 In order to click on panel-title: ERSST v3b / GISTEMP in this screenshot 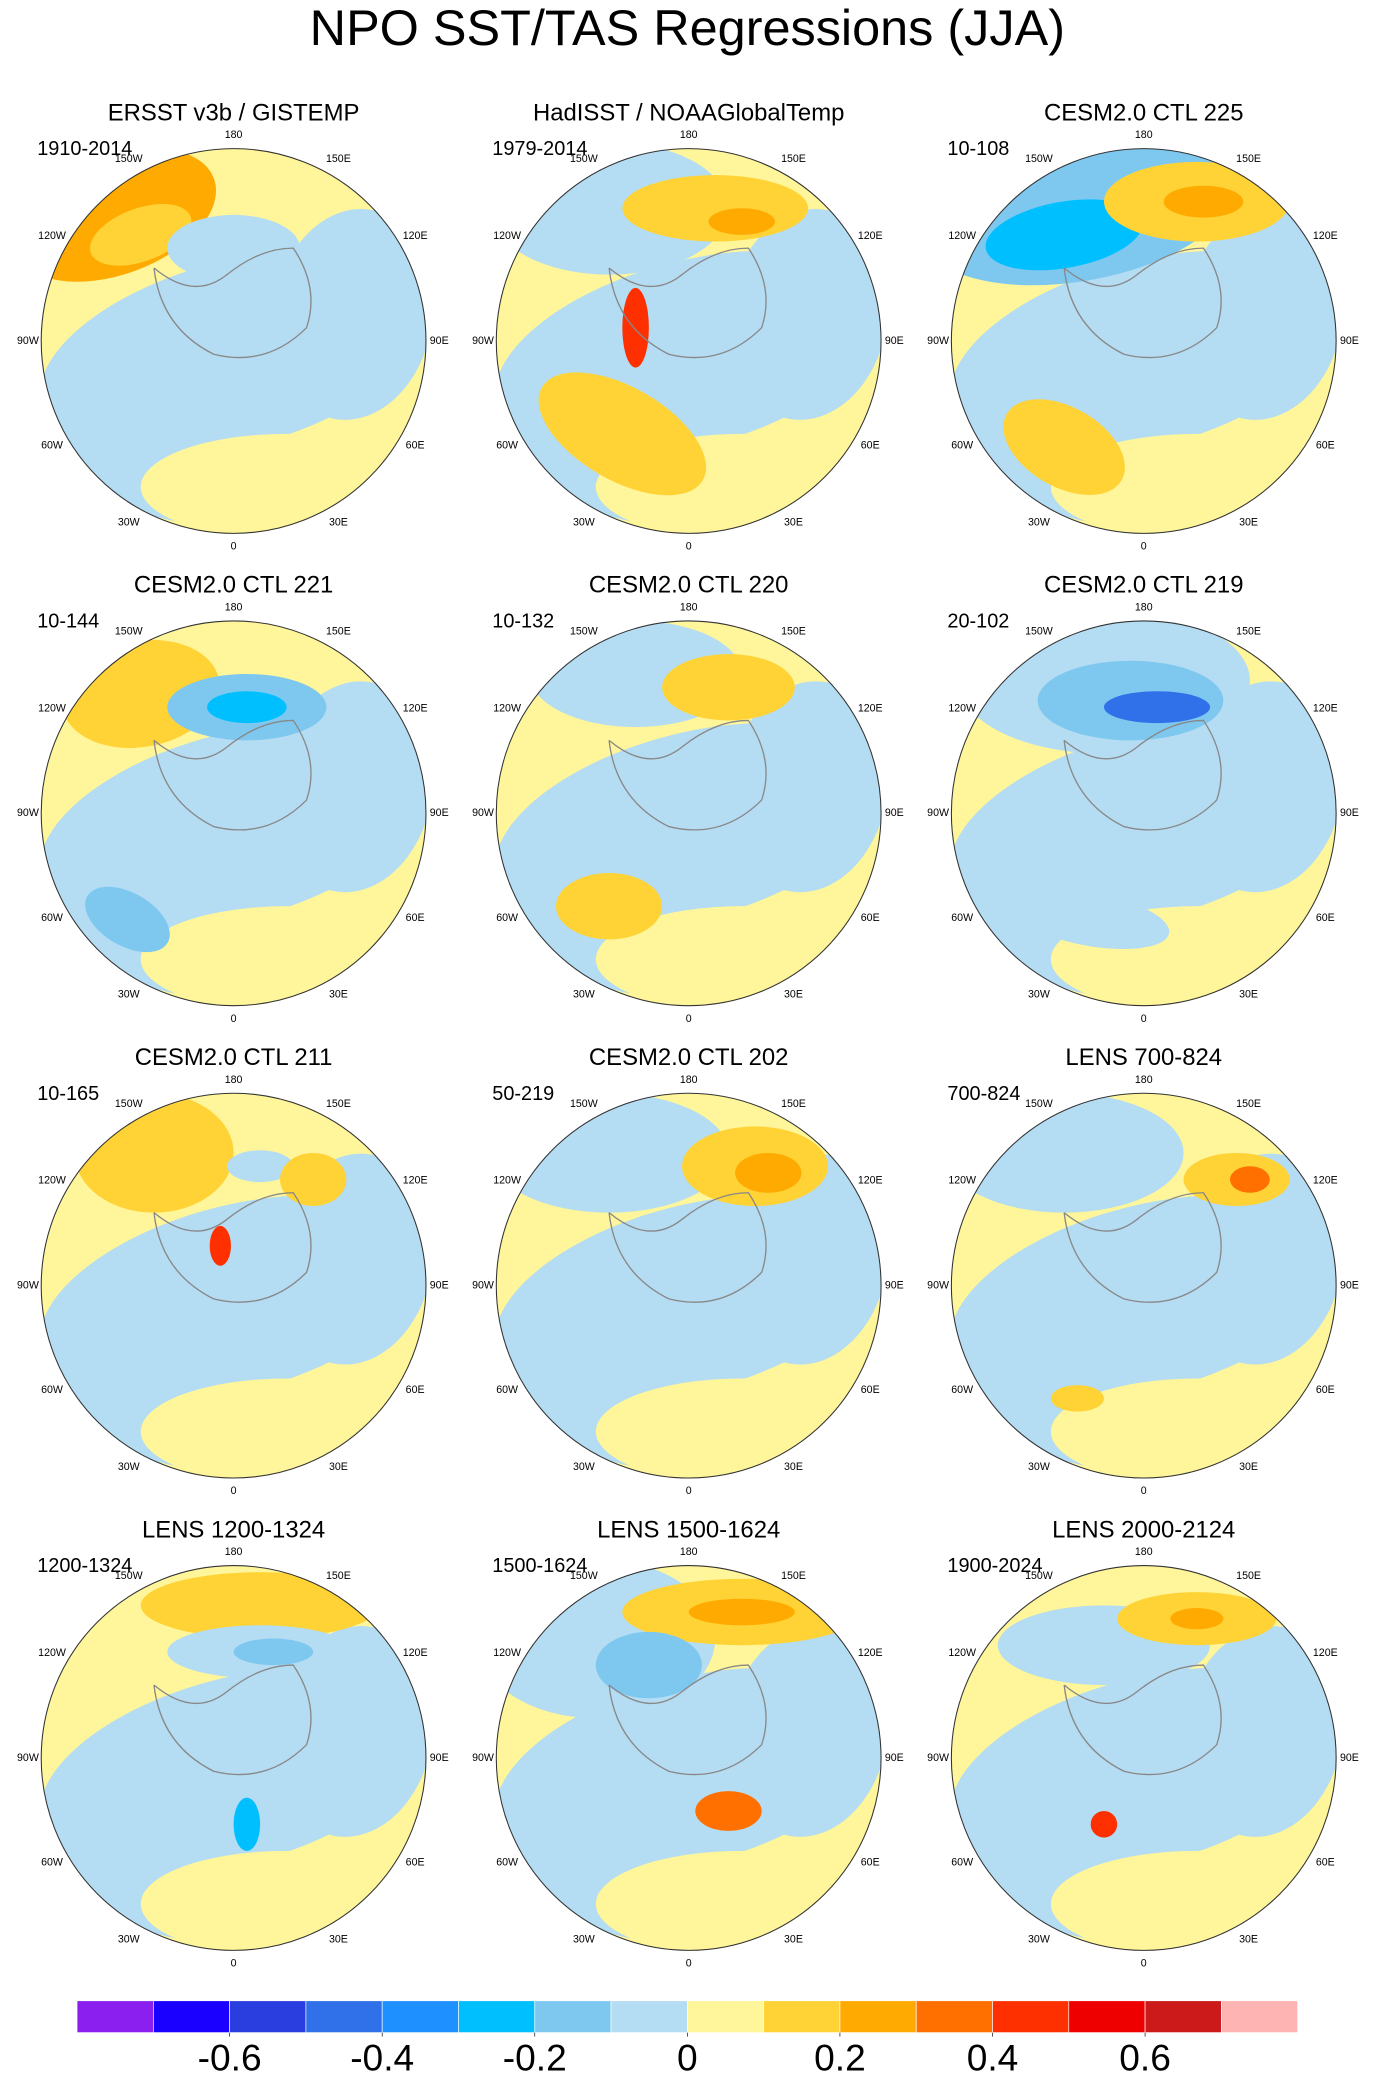, I will do `click(234, 112)`.